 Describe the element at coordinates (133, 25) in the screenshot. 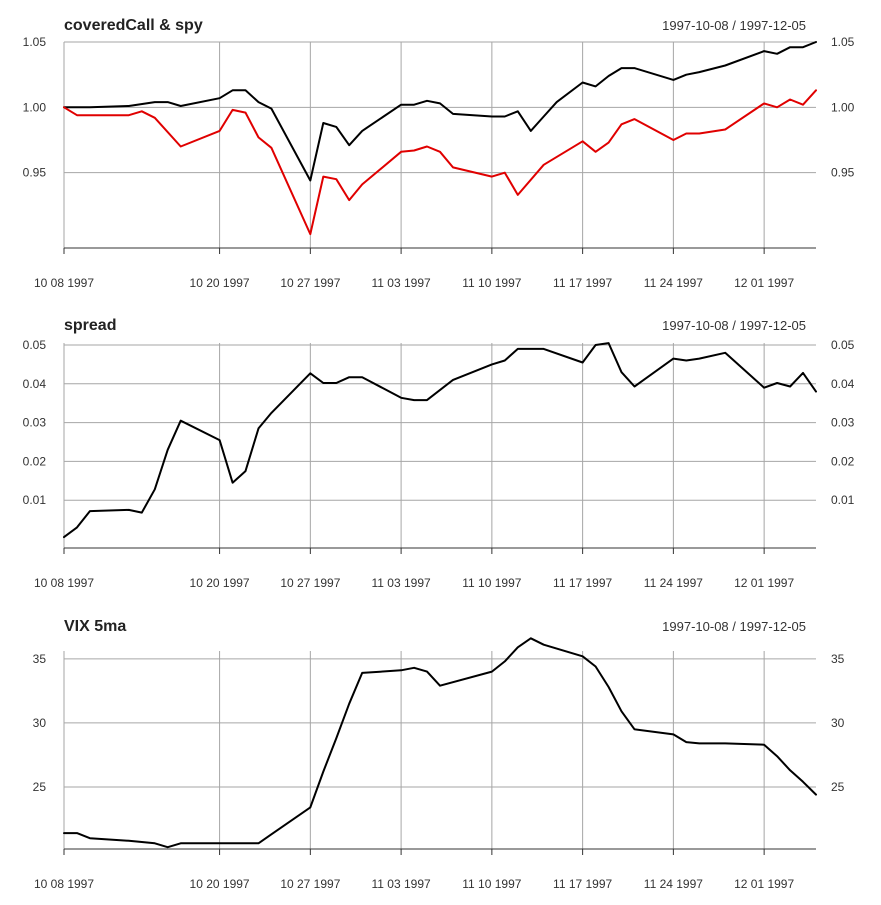

I see `panel-title: coveredCall & spy` at that location.